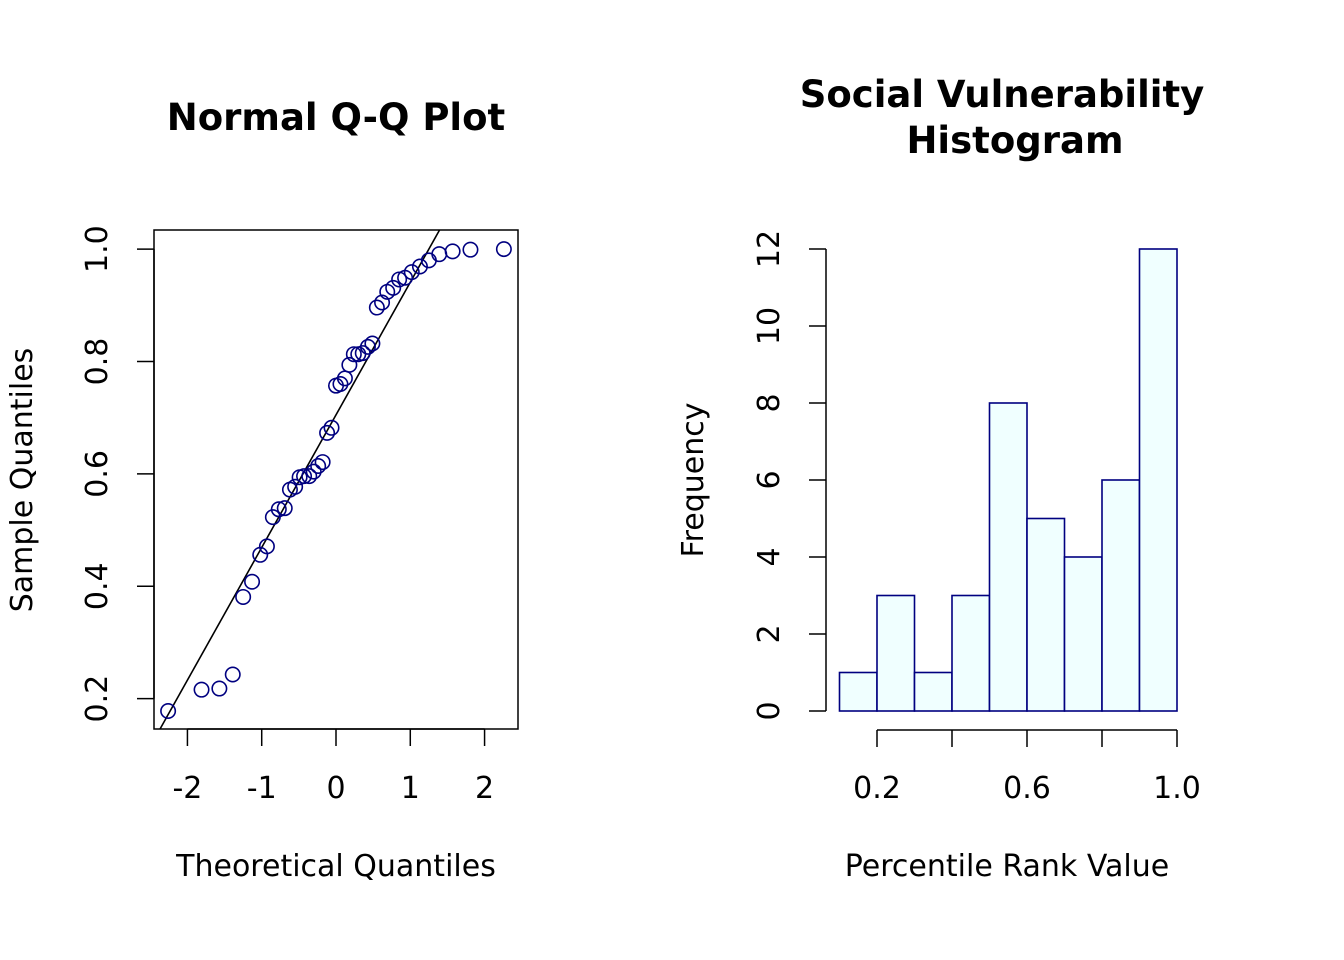  What do you see at coordinates (262, 788) in the screenshot?
I see `qq-x-tick-label: -1` at bounding box center [262, 788].